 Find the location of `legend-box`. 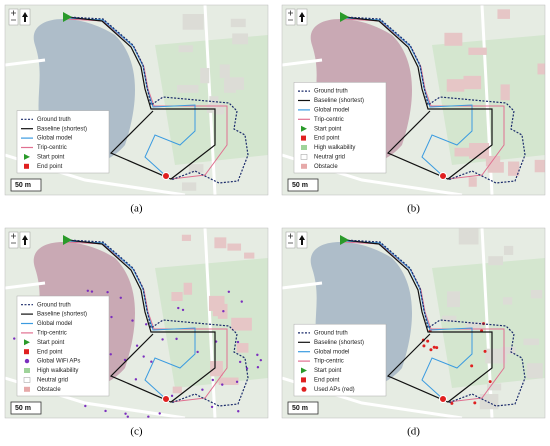

legend-box is located at coordinates (340, 360).